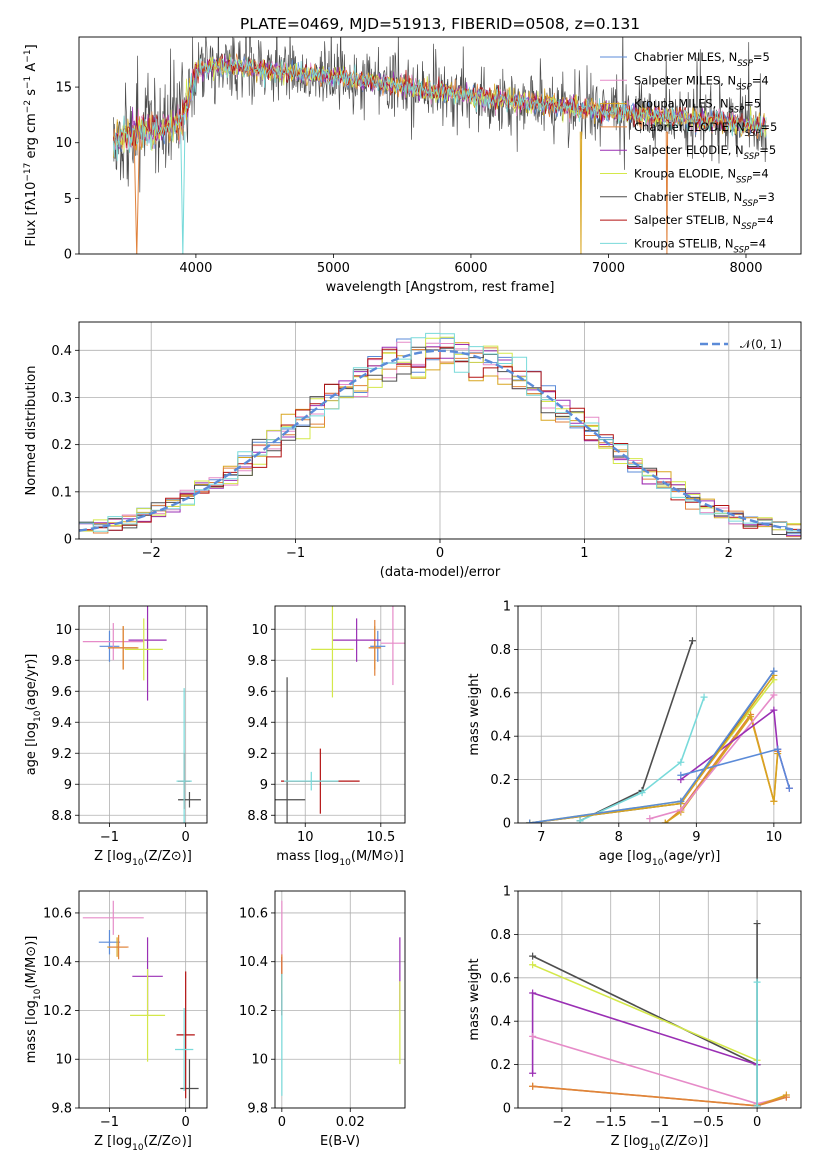 This screenshot has width=819, height=1170. Describe the element at coordinates (31, 1041) in the screenshot. I see `label-part: mass [` at that location.